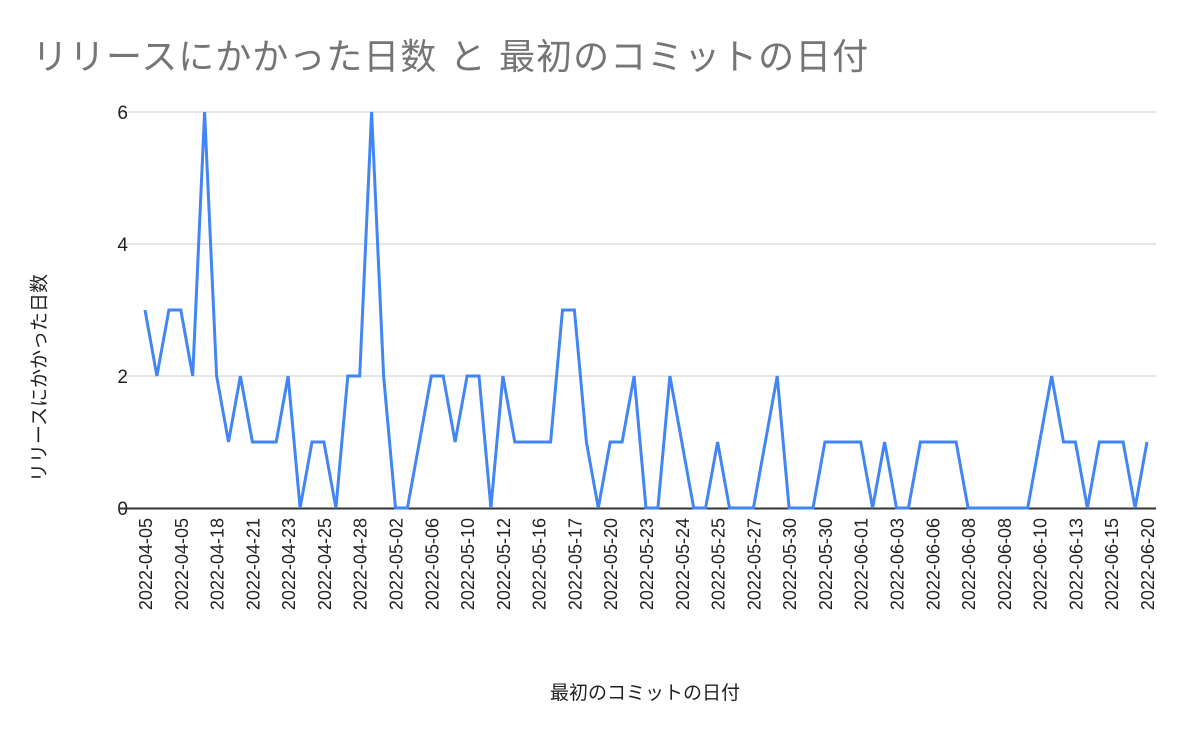 Image resolution: width=1184 pixels, height=736 pixels. What do you see at coordinates (504, 564) in the screenshot?
I see `x-tick-label: 2022-05-12` at bounding box center [504, 564].